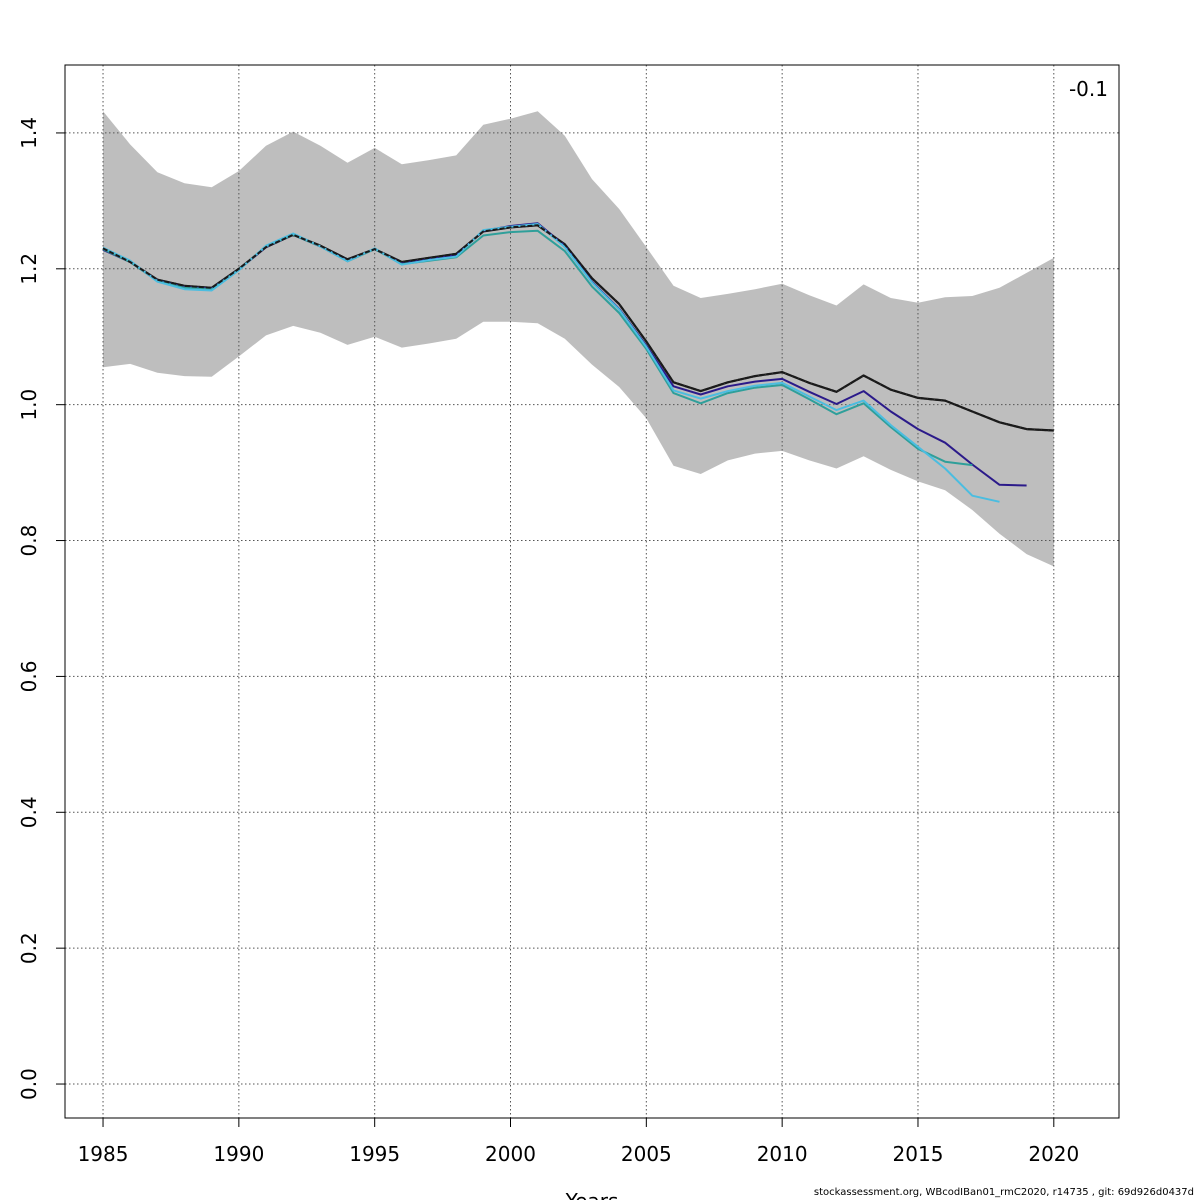 The image size is (1200, 1200). What do you see at coordinates (592, 1194) in the screenshot?
I see `x-axis-title: Years` at bounding box center [592, 1194].